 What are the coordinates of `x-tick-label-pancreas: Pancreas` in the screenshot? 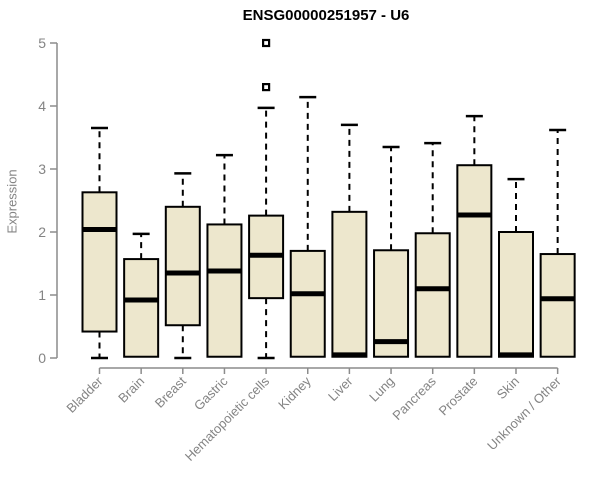 It's located at (414, 398).